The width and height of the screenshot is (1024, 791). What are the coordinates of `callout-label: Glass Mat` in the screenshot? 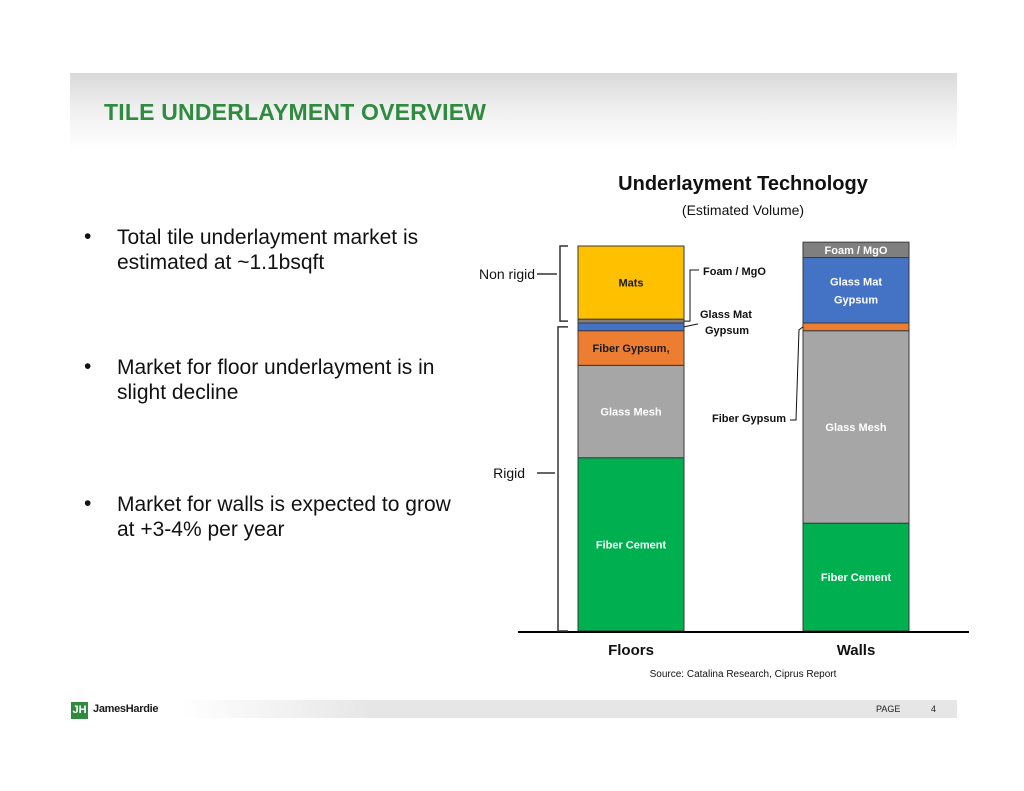 It's located at (726, 315).